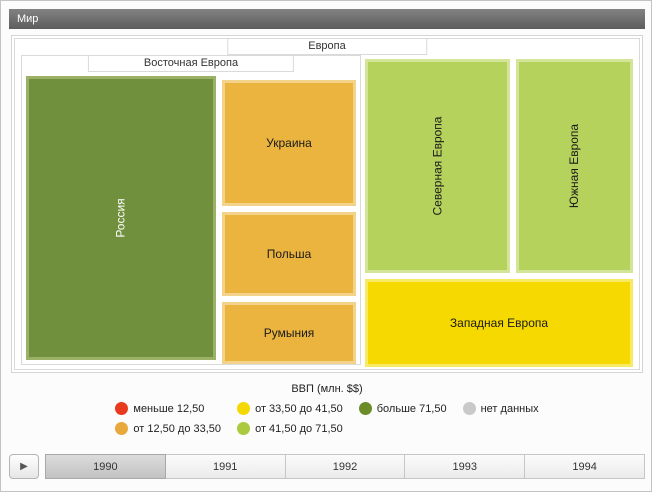 This screenshot has width=652, height=492. Describe the element at coordinates (584, 466) in the screenshot. I see `year-button-1994: 1994` at that location.